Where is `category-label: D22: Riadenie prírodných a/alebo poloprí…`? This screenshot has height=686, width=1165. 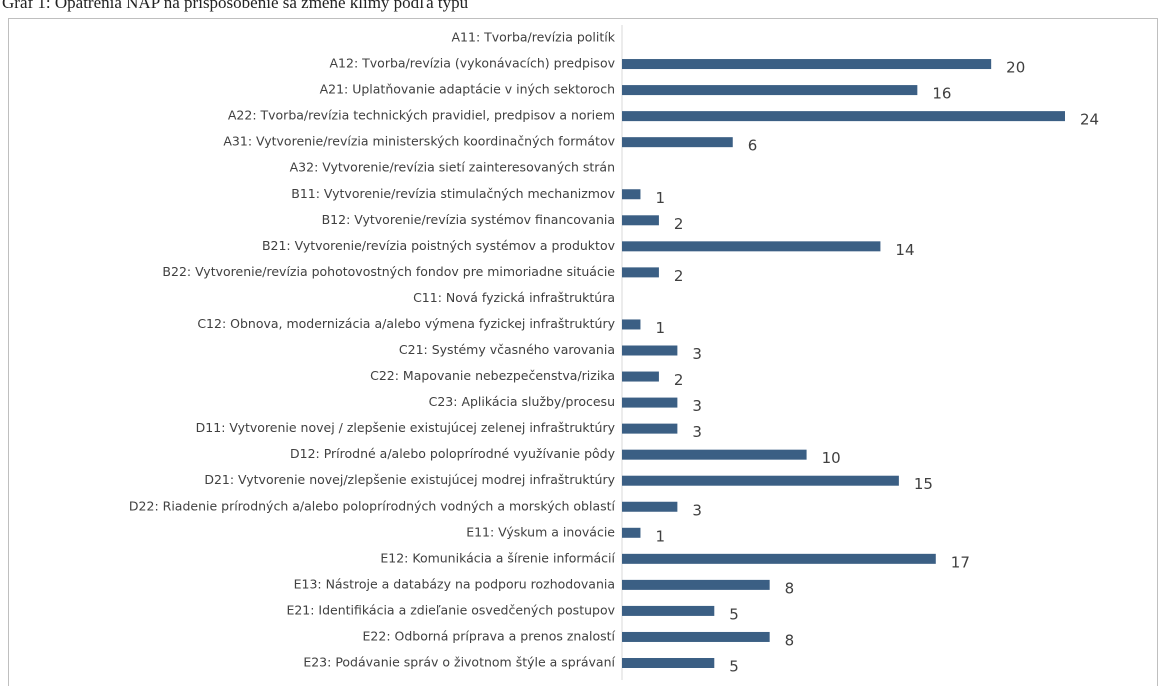 category-label: D22: Riadenie prírodných a/alebo poloprí… is located at coordinates (372, 505).